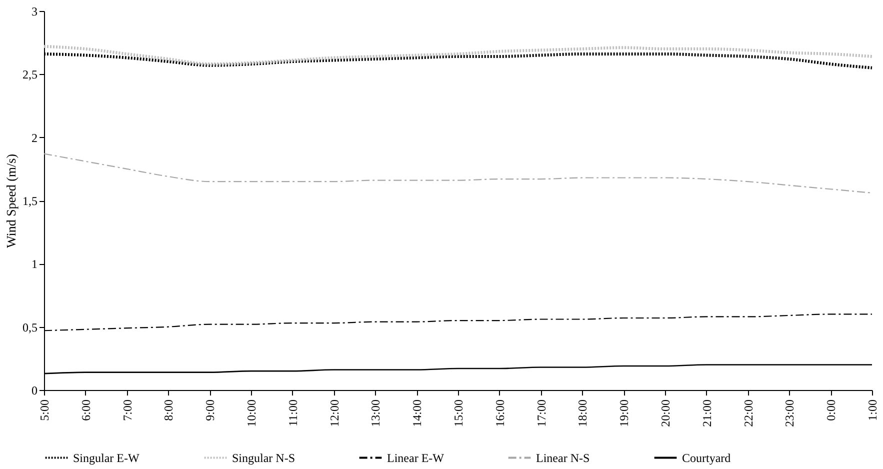 This screenshot has width=883, height=469. Describe the element at coordinates (417, 413) in the screenshot. I see `x-tick-label: 14:00` at that location.